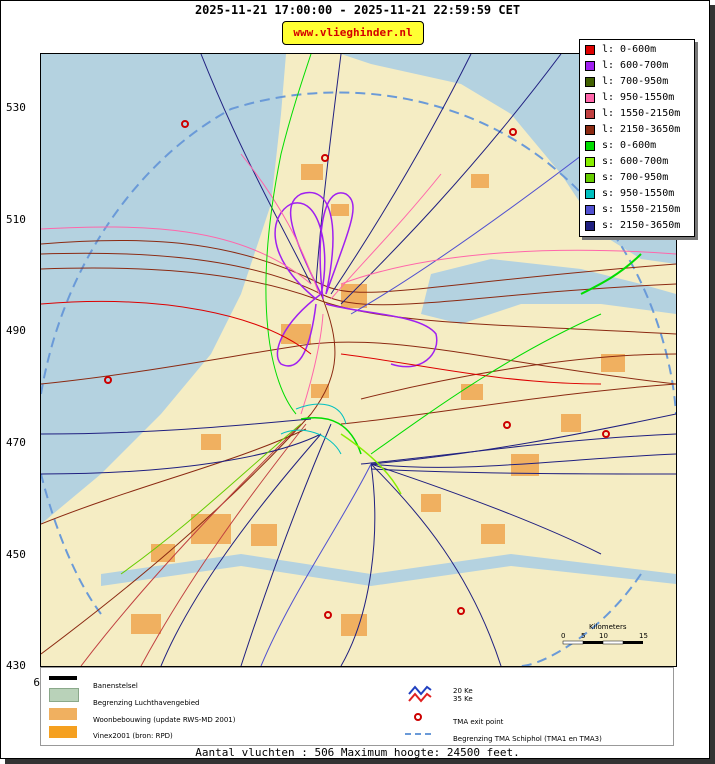  I want to click on legend-row: l: 950-1550m, so click(637, 98).